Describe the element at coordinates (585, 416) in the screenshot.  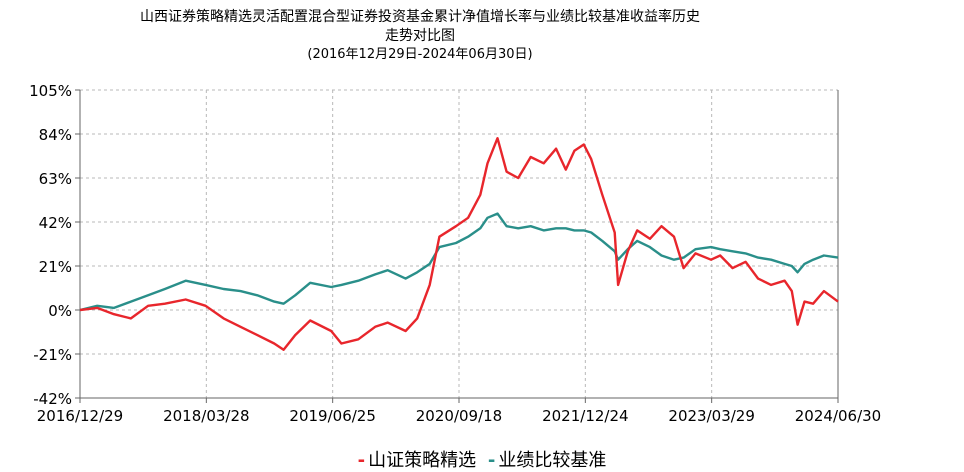
I see `x-tick-label: 2021/12/24` at that location.